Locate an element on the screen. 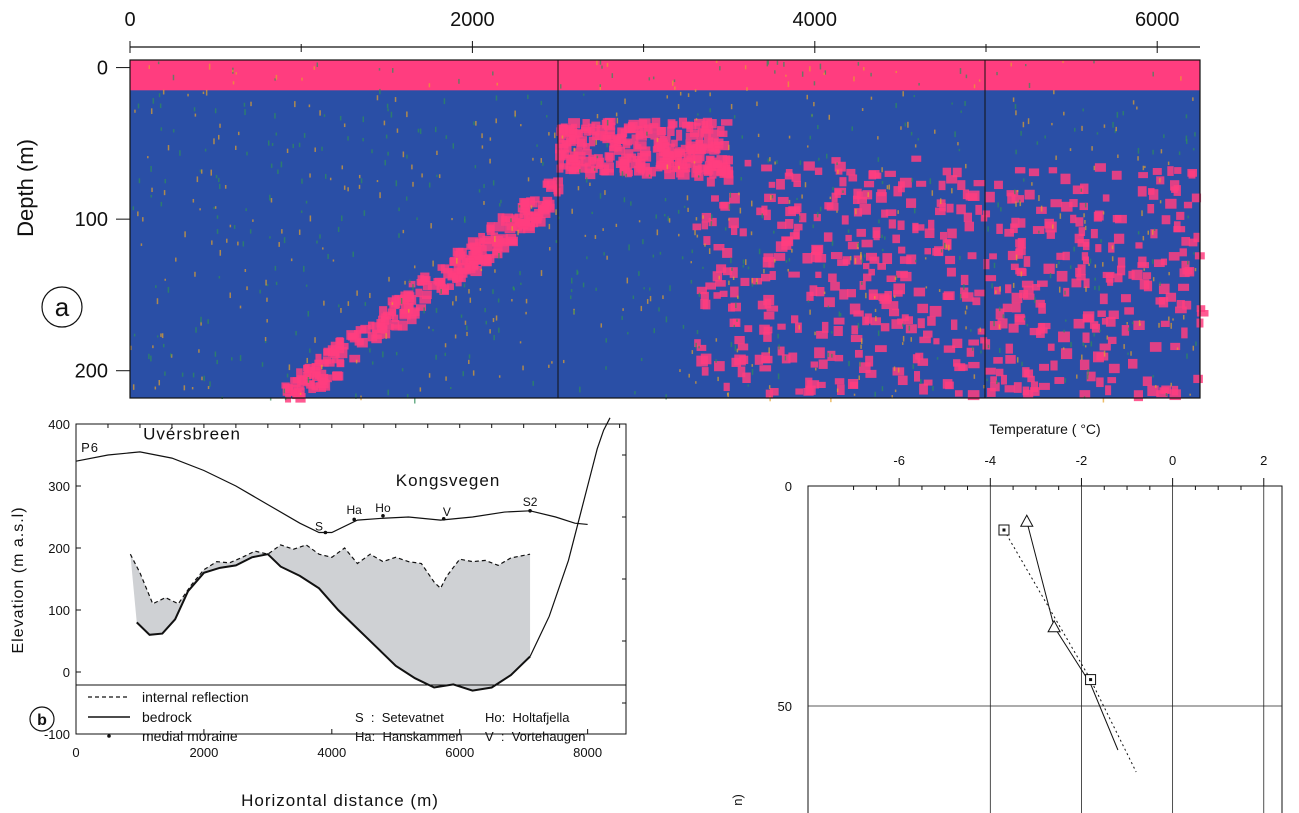 The width and height of the screenshot is (1299, 813). temperature-axis-tick-label: -2 is located at coordinates (1082, 460).